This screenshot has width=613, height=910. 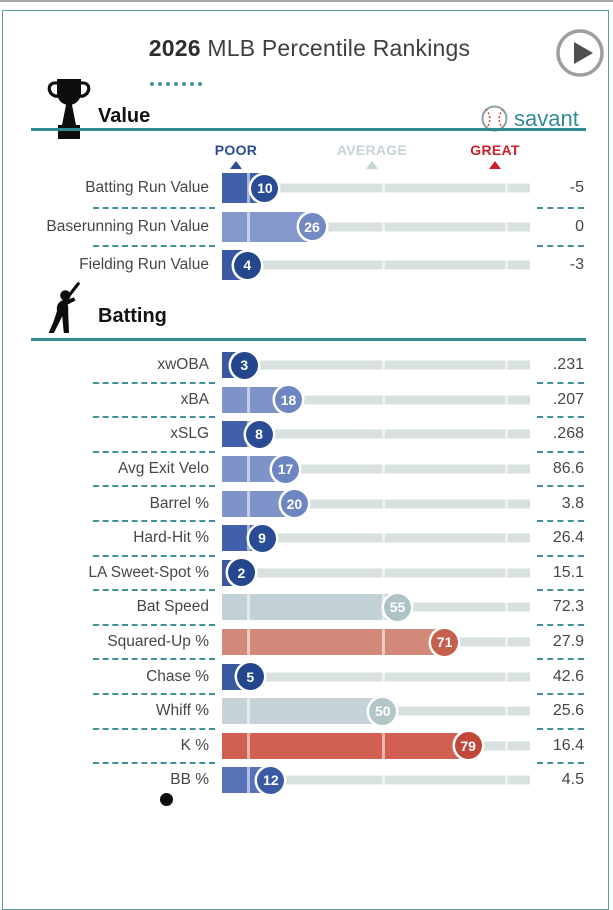 I want to click on percentile-bar: 79, so click(x=376, y=746).